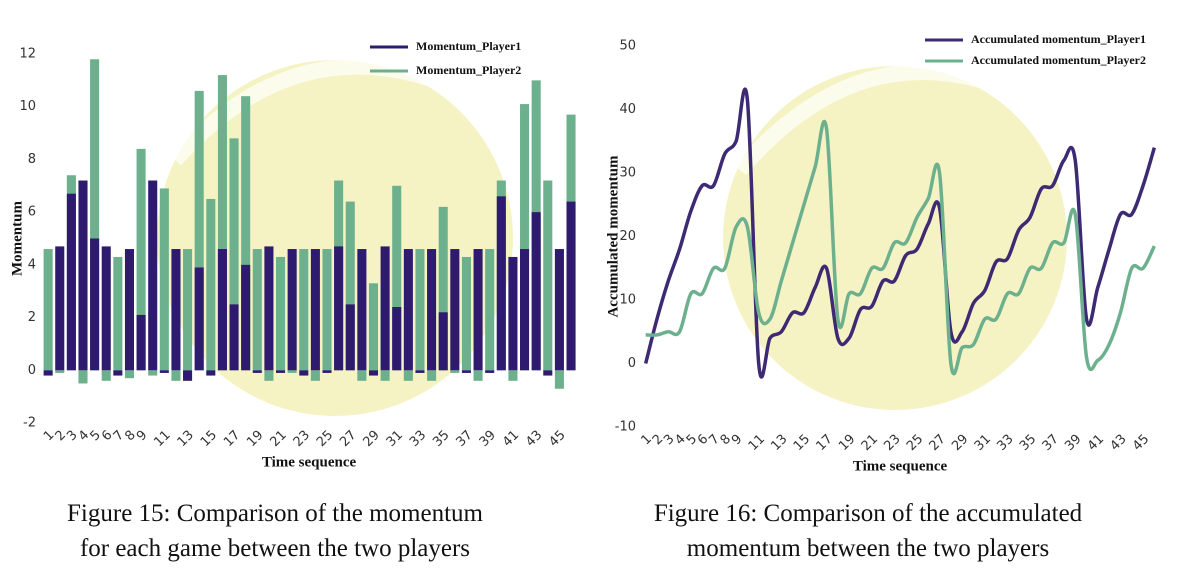  What do you see at coordinates (627, 173) in the screenshot?
I see `y-tick-label: 30` at bounding box center [627, 173].